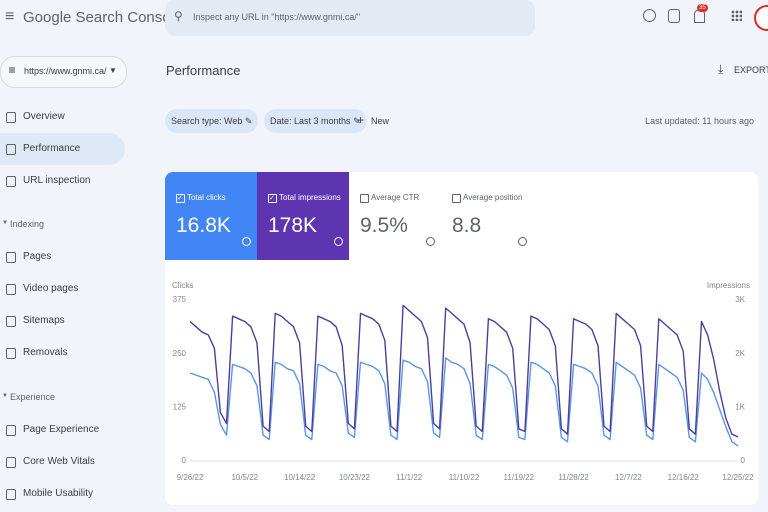 This screenshot has height=512, width=768. I want to click on x-tick-label: 9/26/22, so click(190, 477).